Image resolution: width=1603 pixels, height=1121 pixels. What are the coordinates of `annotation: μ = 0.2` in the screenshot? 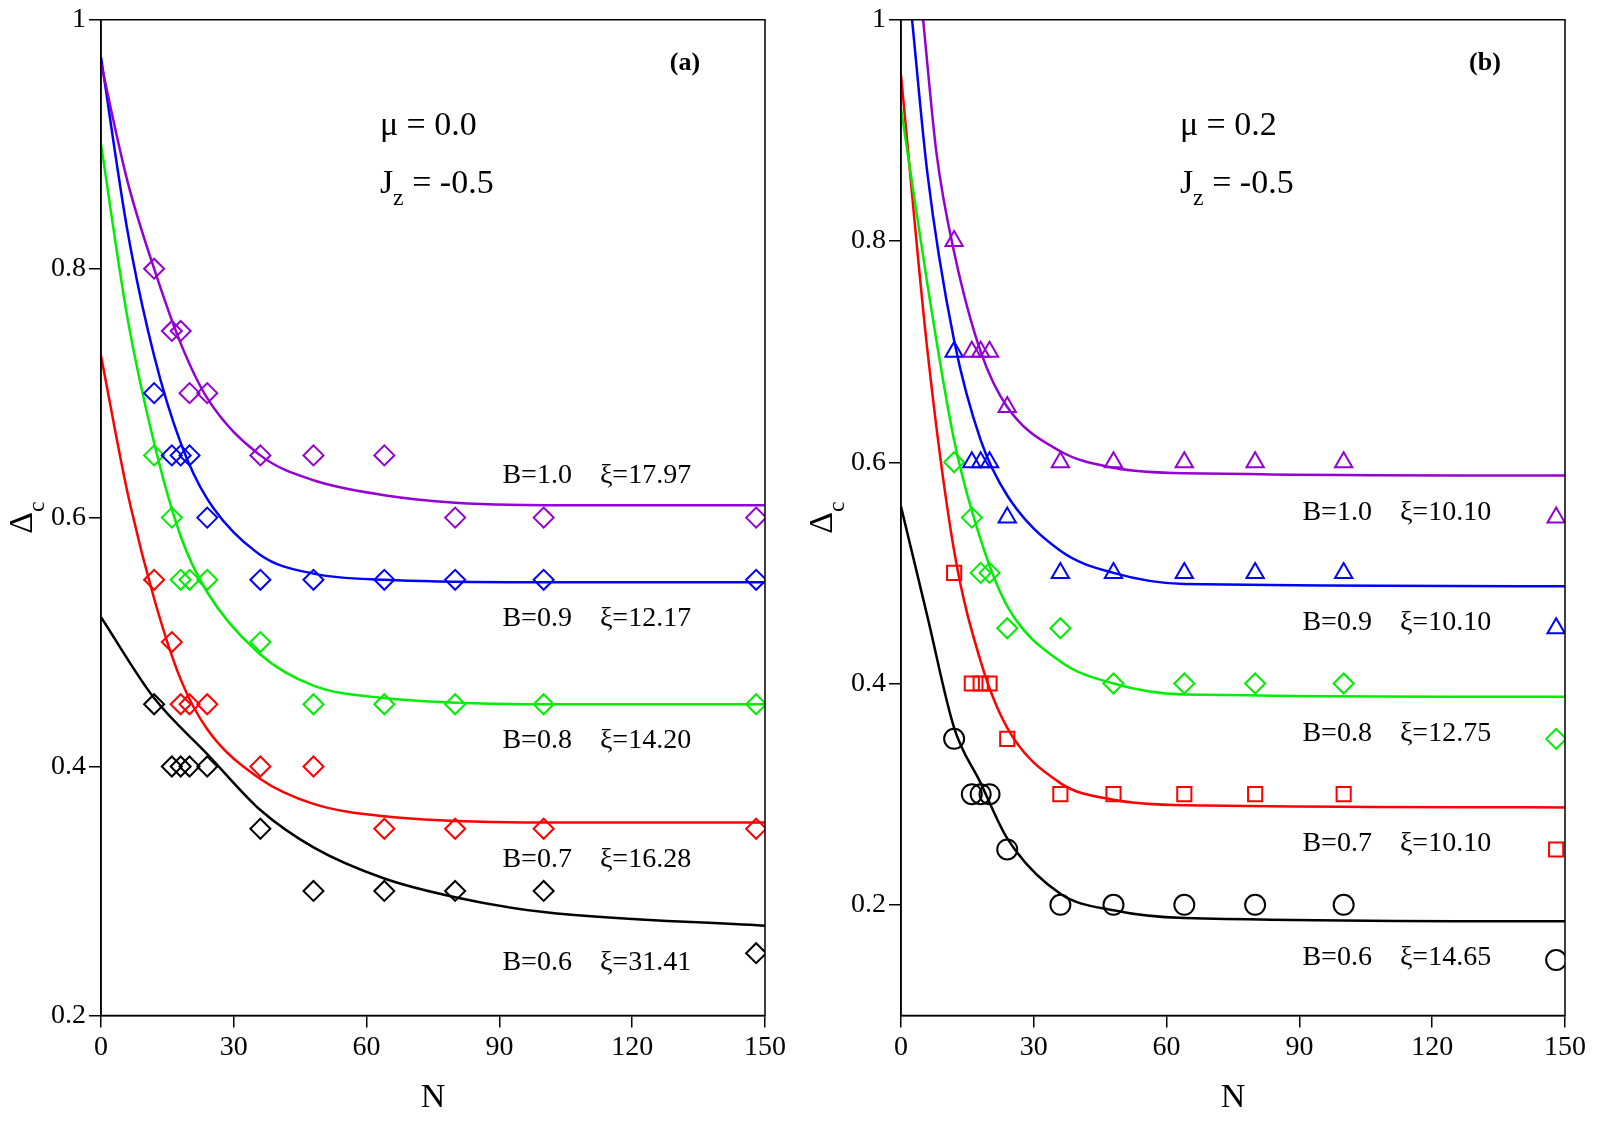 It's located at (1228, 123).